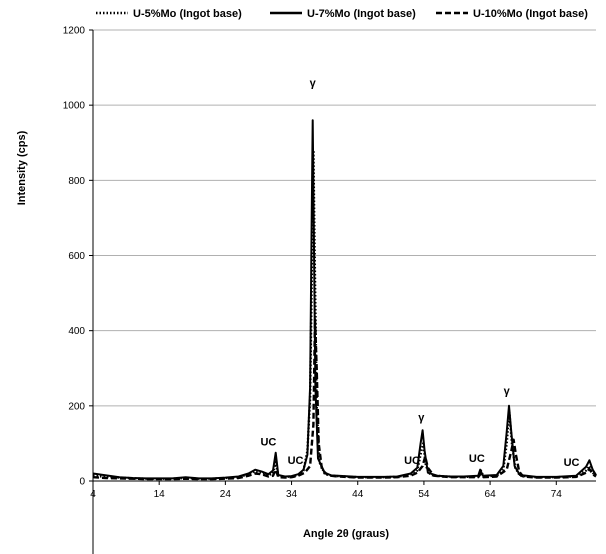  What do you see at coordinates (292, 494) in the screenshot?
I see `x-tick-label: 34` at bounding box center [292, 494].